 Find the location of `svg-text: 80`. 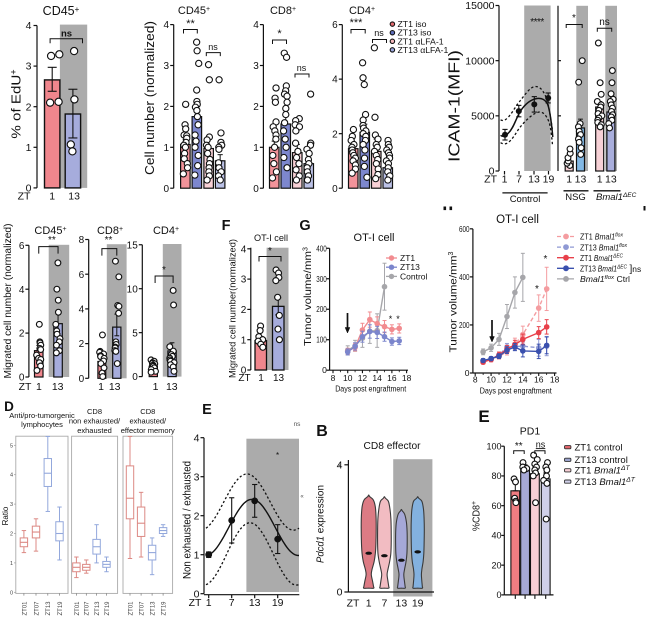

svg-text: 80 is located at coordinates (496, 476).